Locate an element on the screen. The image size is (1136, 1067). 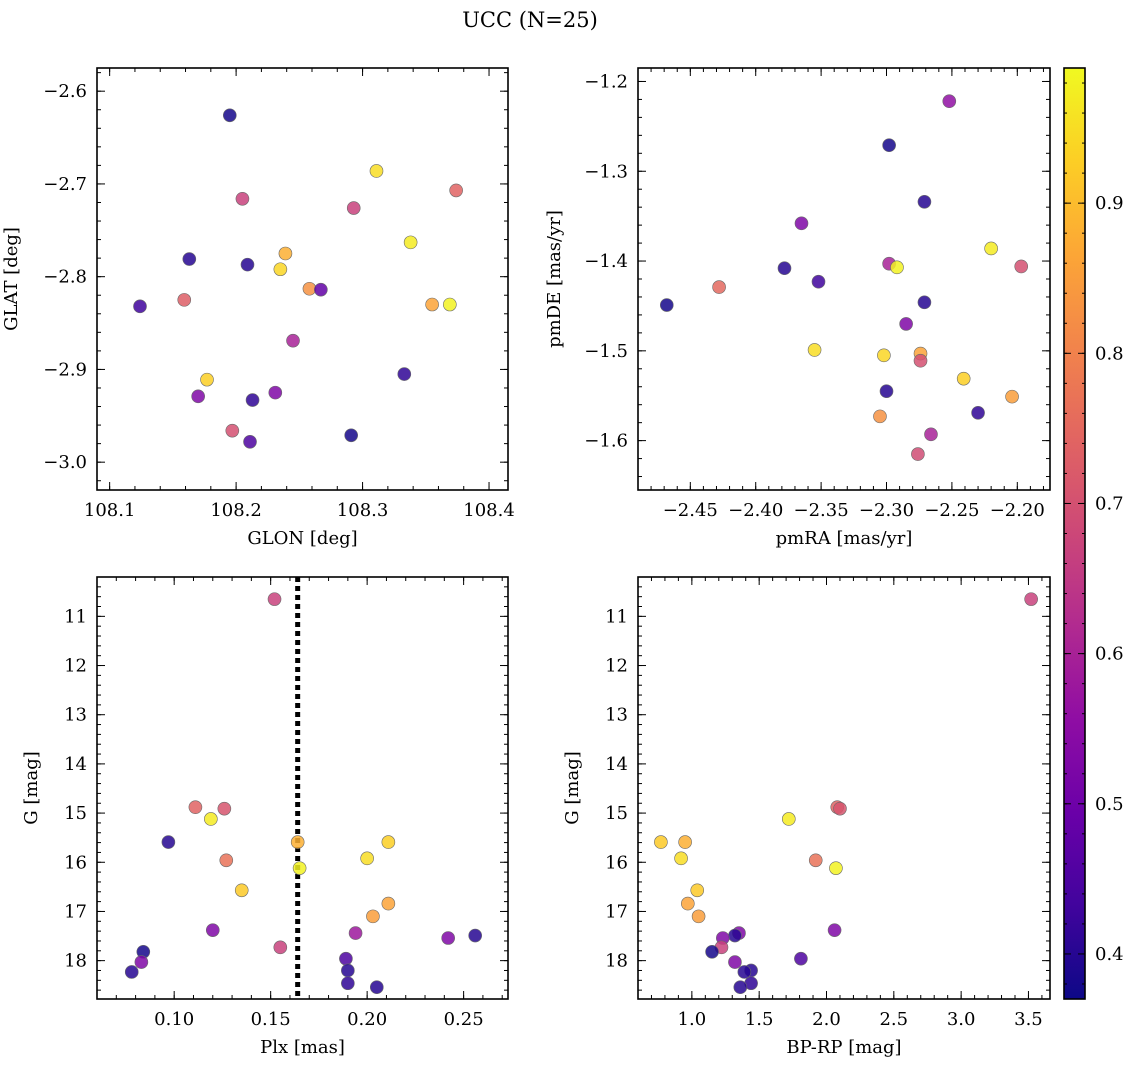
x-tick-label: −2.25 is located at coordinates (951, 510).